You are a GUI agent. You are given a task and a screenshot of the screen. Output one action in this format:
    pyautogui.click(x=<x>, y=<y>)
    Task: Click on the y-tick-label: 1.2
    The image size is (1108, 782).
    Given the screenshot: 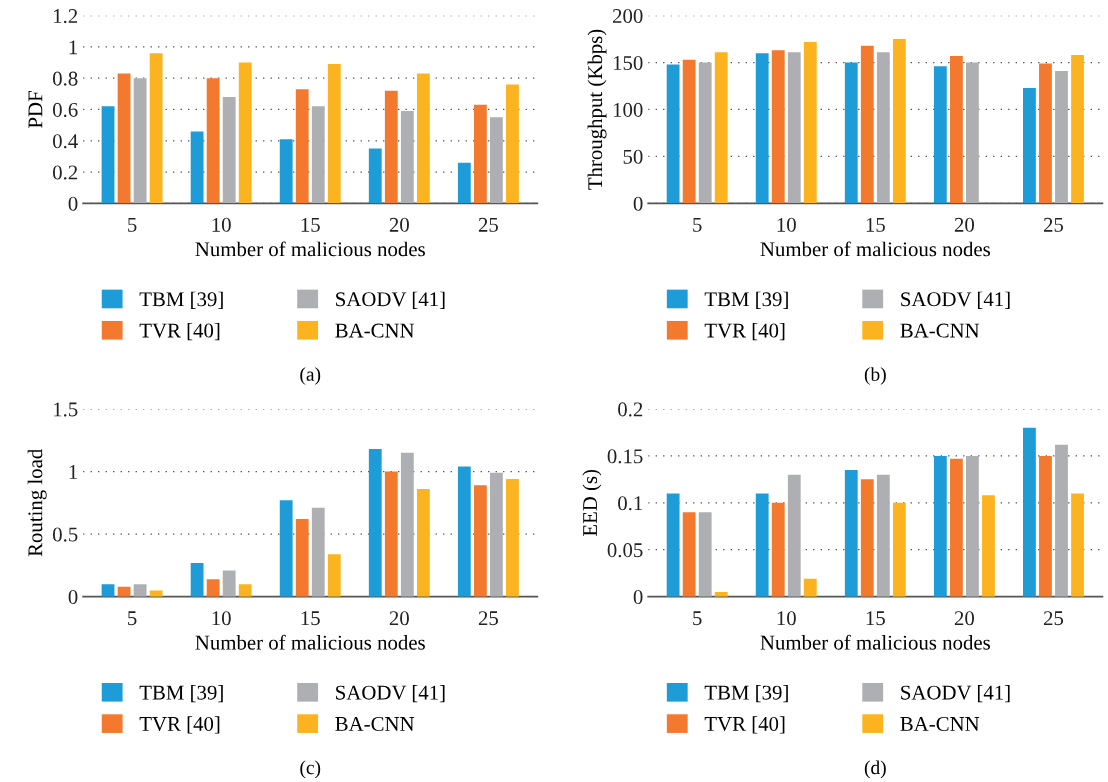 What is the action you would take?
    pyautogui.click(x=66, y=16)
    